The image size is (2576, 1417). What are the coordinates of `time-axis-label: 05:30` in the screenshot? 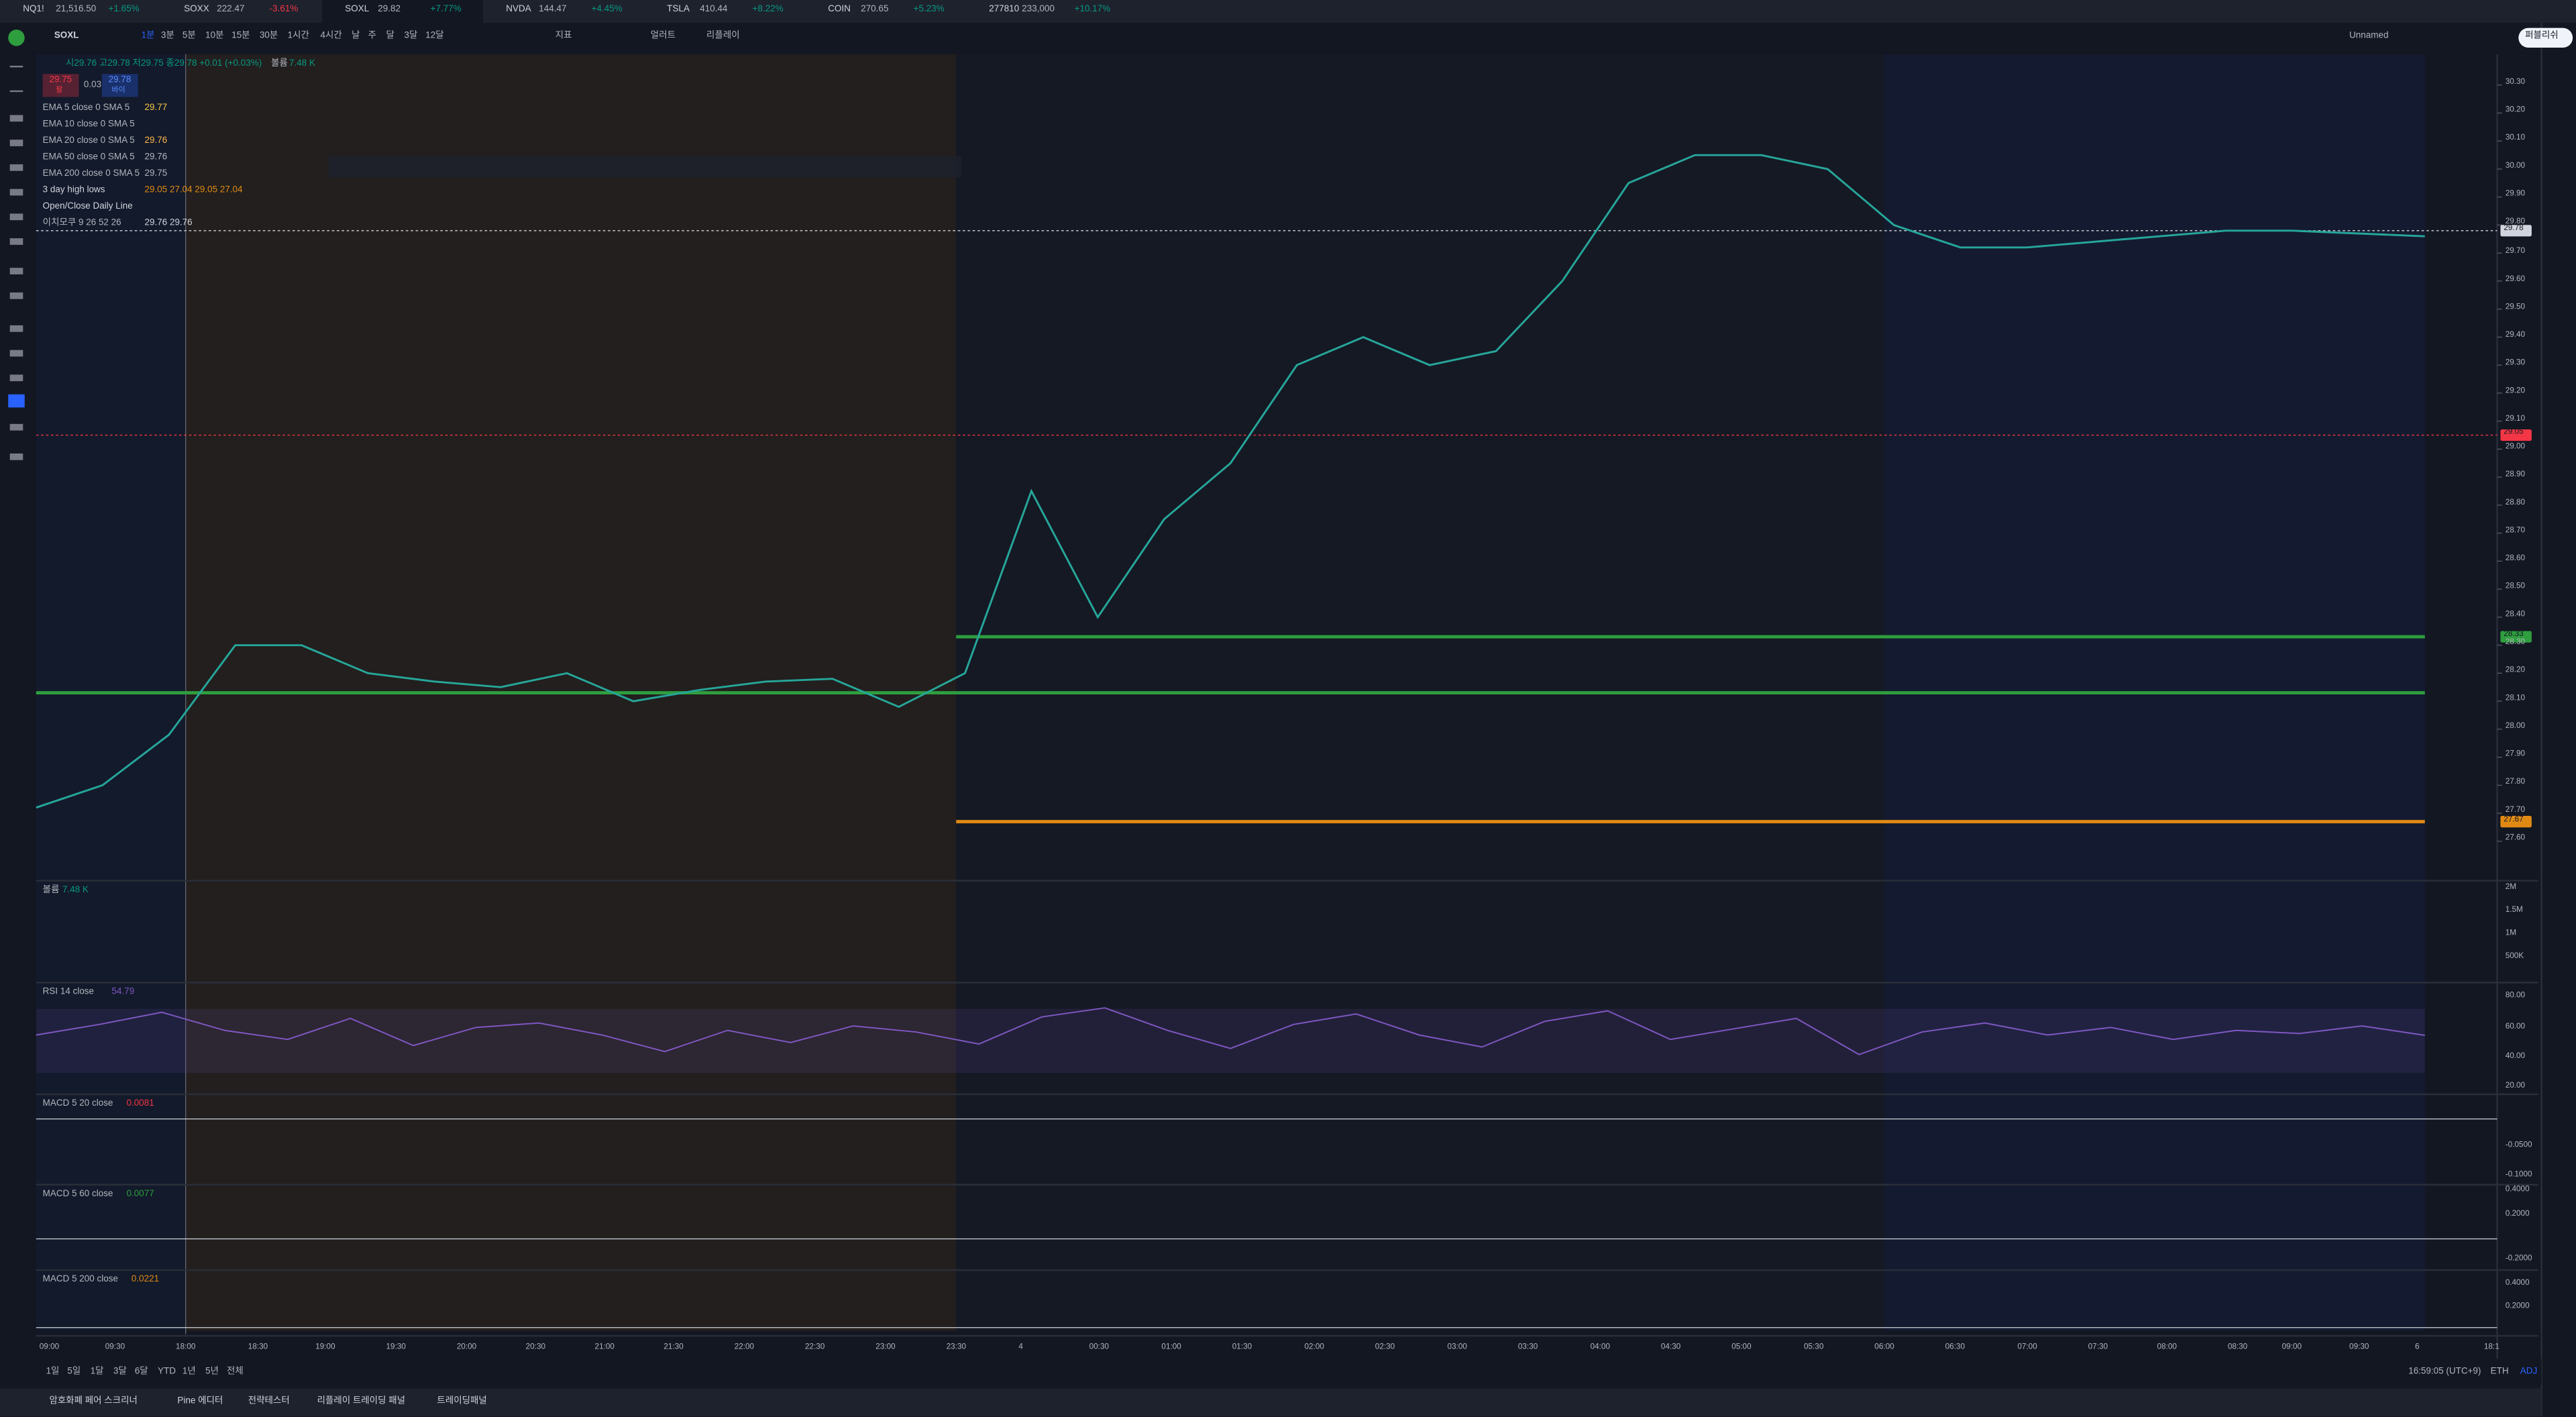 It's located at (1813, 1348).